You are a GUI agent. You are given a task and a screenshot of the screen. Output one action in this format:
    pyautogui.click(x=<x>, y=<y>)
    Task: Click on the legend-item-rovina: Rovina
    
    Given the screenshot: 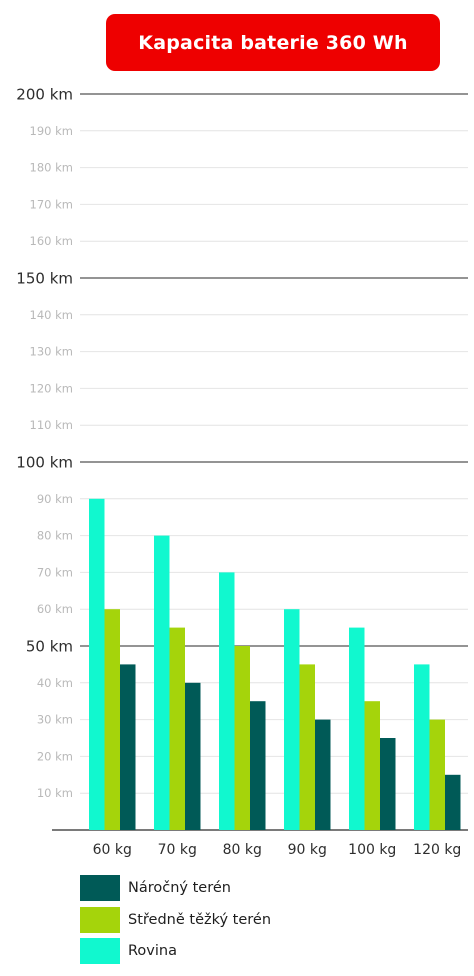 What is the action you would take?
    pyautogui.click(x=175, y=951)
    